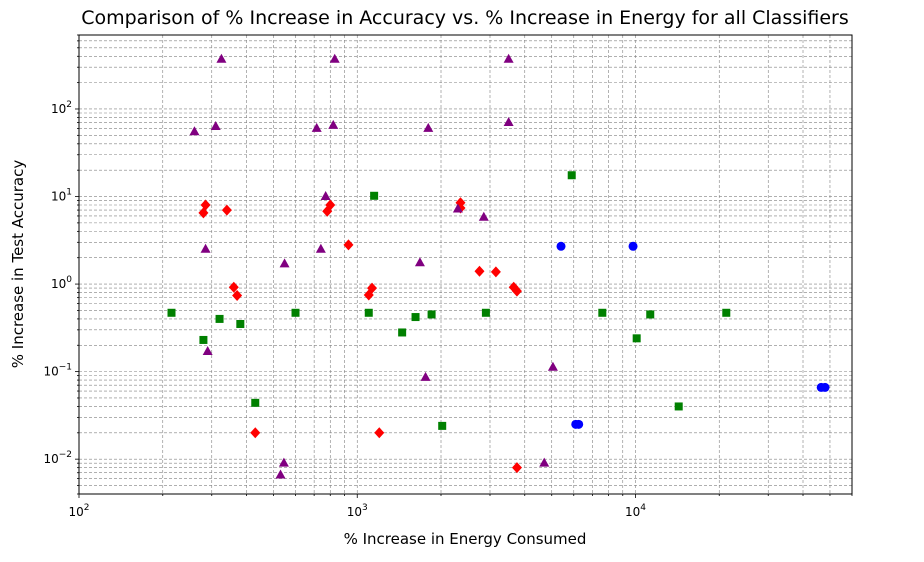 Image resolution: width=924 pixels, height=562 pixels. What do you see at coordinates (61, 108) in the screenshot?
I see `y-tick-label: 10²` at bounding box center [61, 108].